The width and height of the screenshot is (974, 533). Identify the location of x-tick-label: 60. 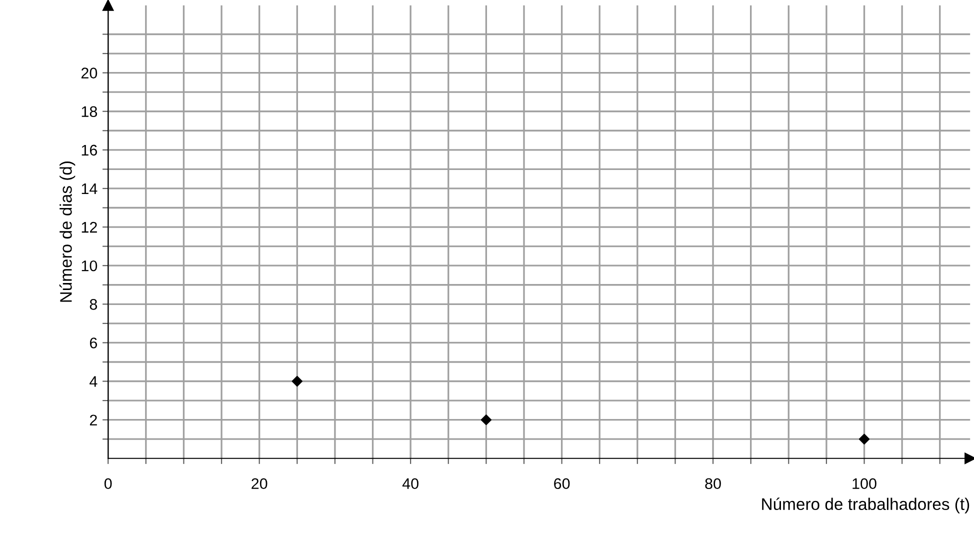
(562, 484).